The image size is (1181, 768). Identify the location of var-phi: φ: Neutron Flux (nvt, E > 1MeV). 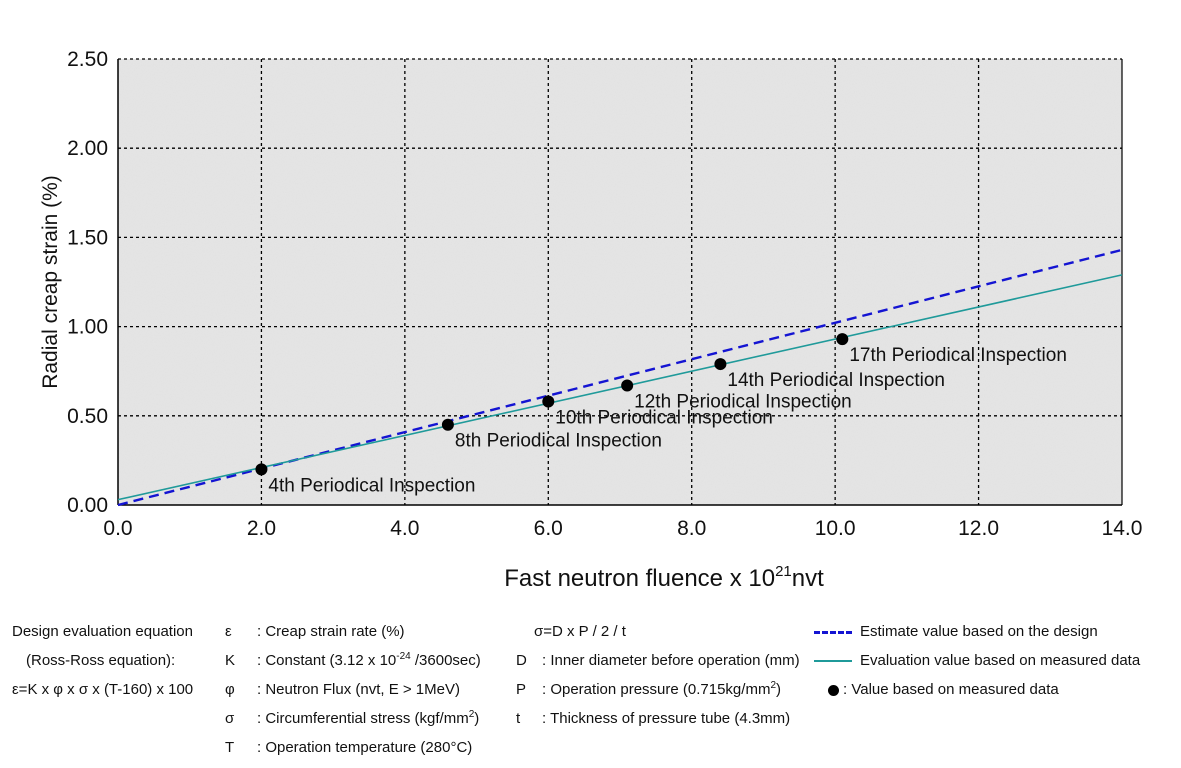
(342, 689).